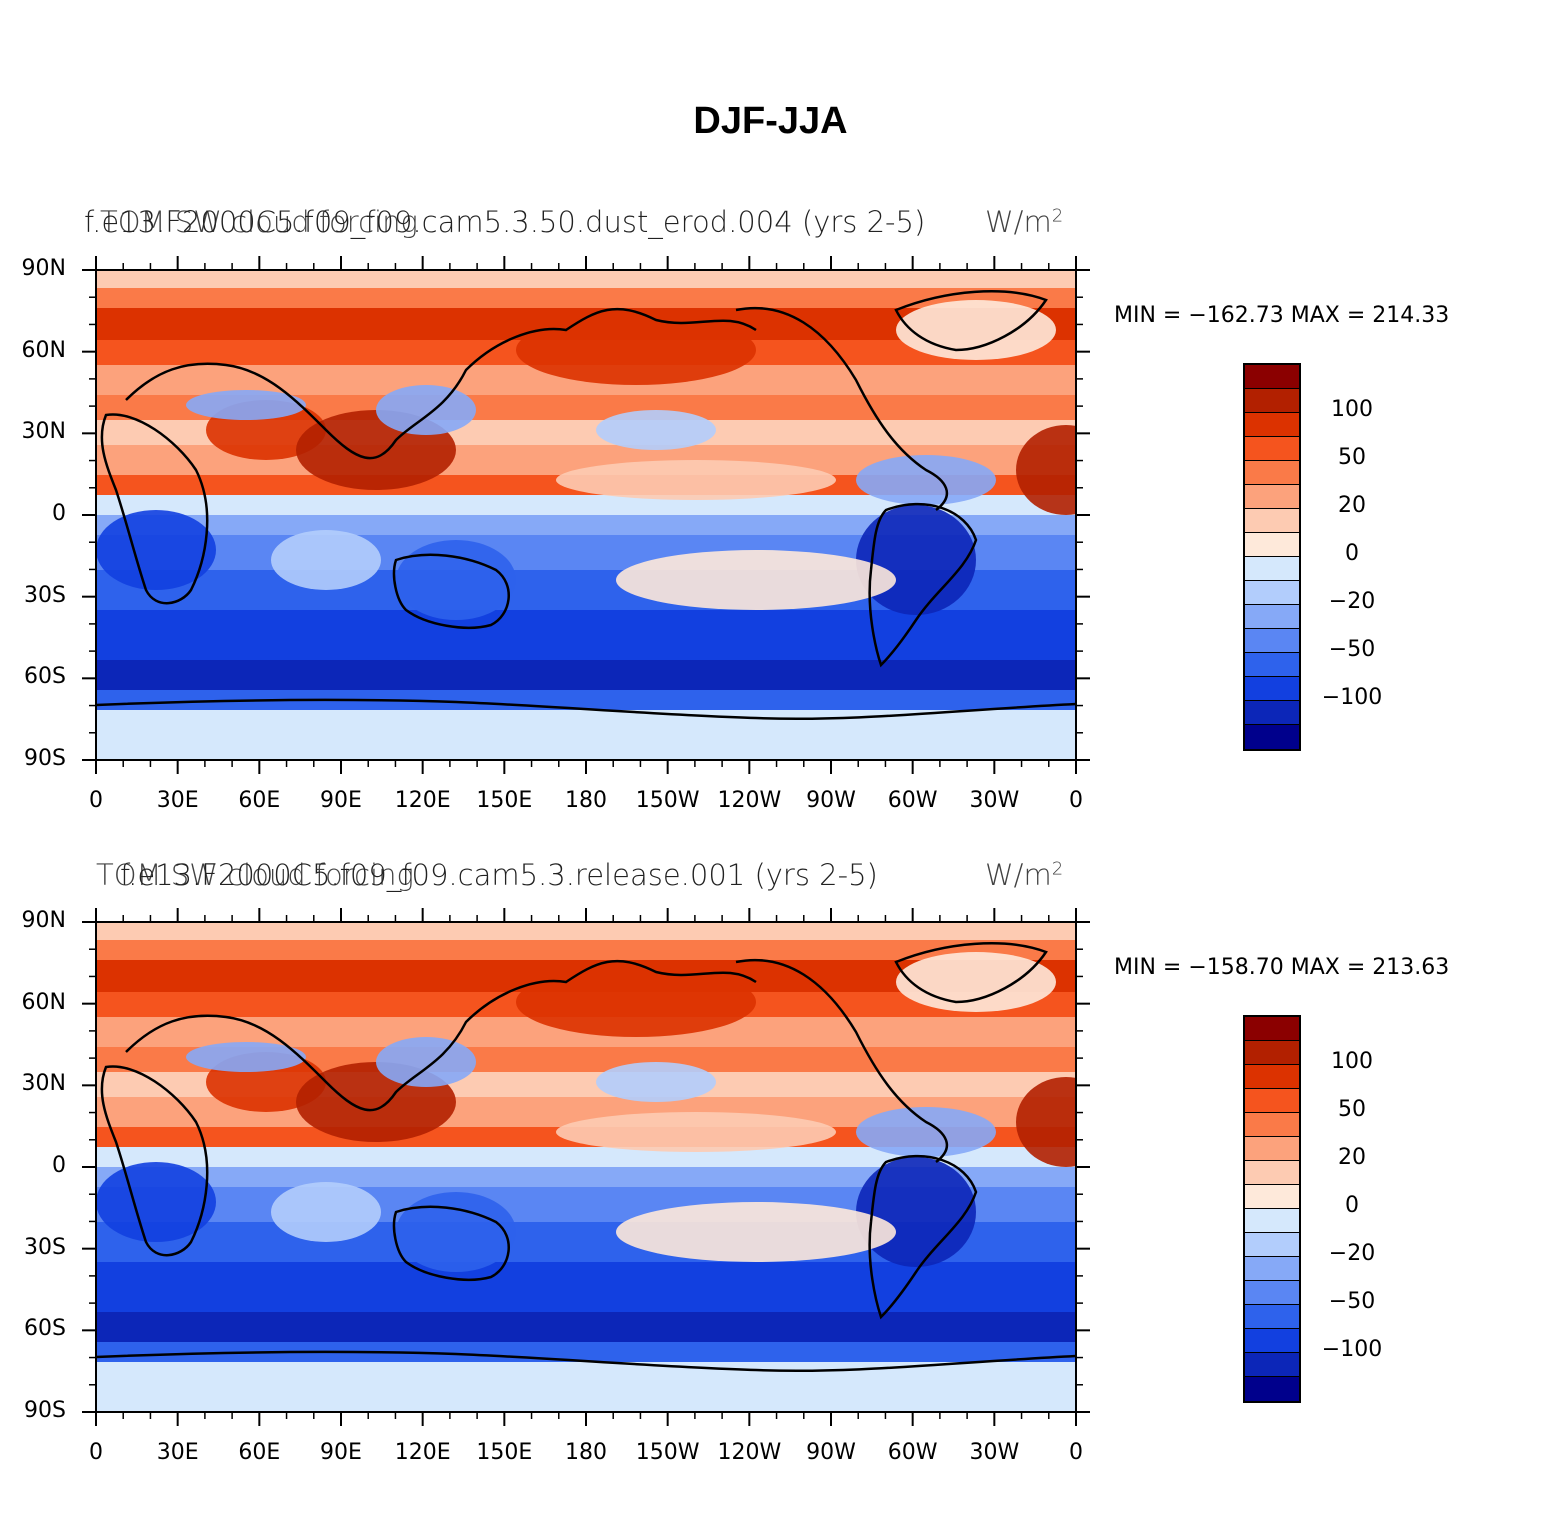 Image resolution: width=1541 pixels, height=1538 pixels. I want to click on colorbar-label: −20, so click(1352, 601).